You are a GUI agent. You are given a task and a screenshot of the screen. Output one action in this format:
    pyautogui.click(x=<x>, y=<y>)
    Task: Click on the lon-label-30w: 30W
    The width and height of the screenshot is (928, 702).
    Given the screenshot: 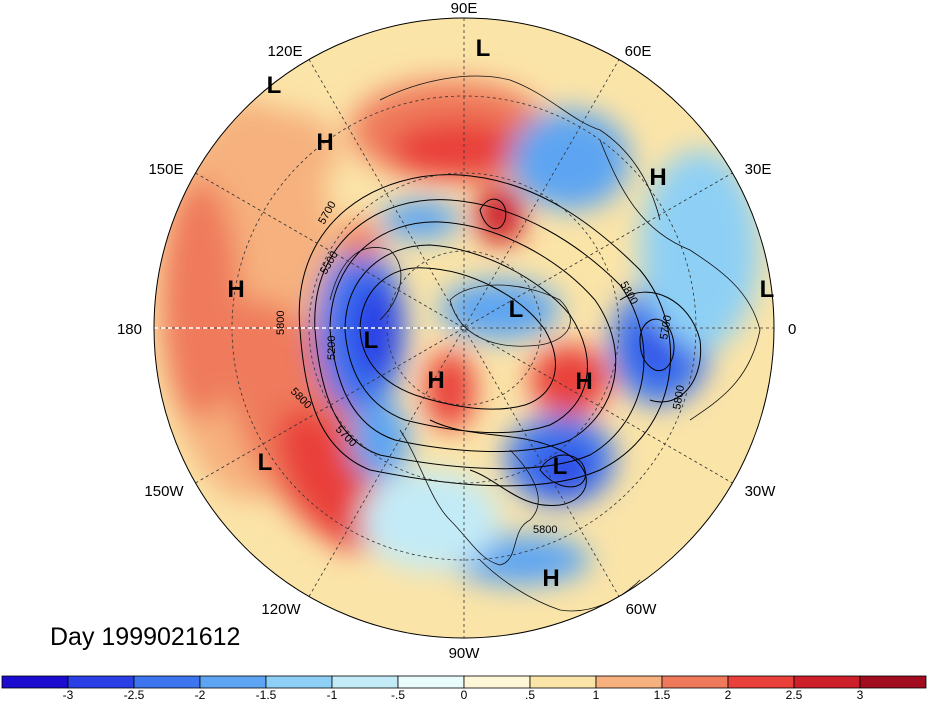 What is the action you would take?
    pyautogui.click(x=761, y=491)
    